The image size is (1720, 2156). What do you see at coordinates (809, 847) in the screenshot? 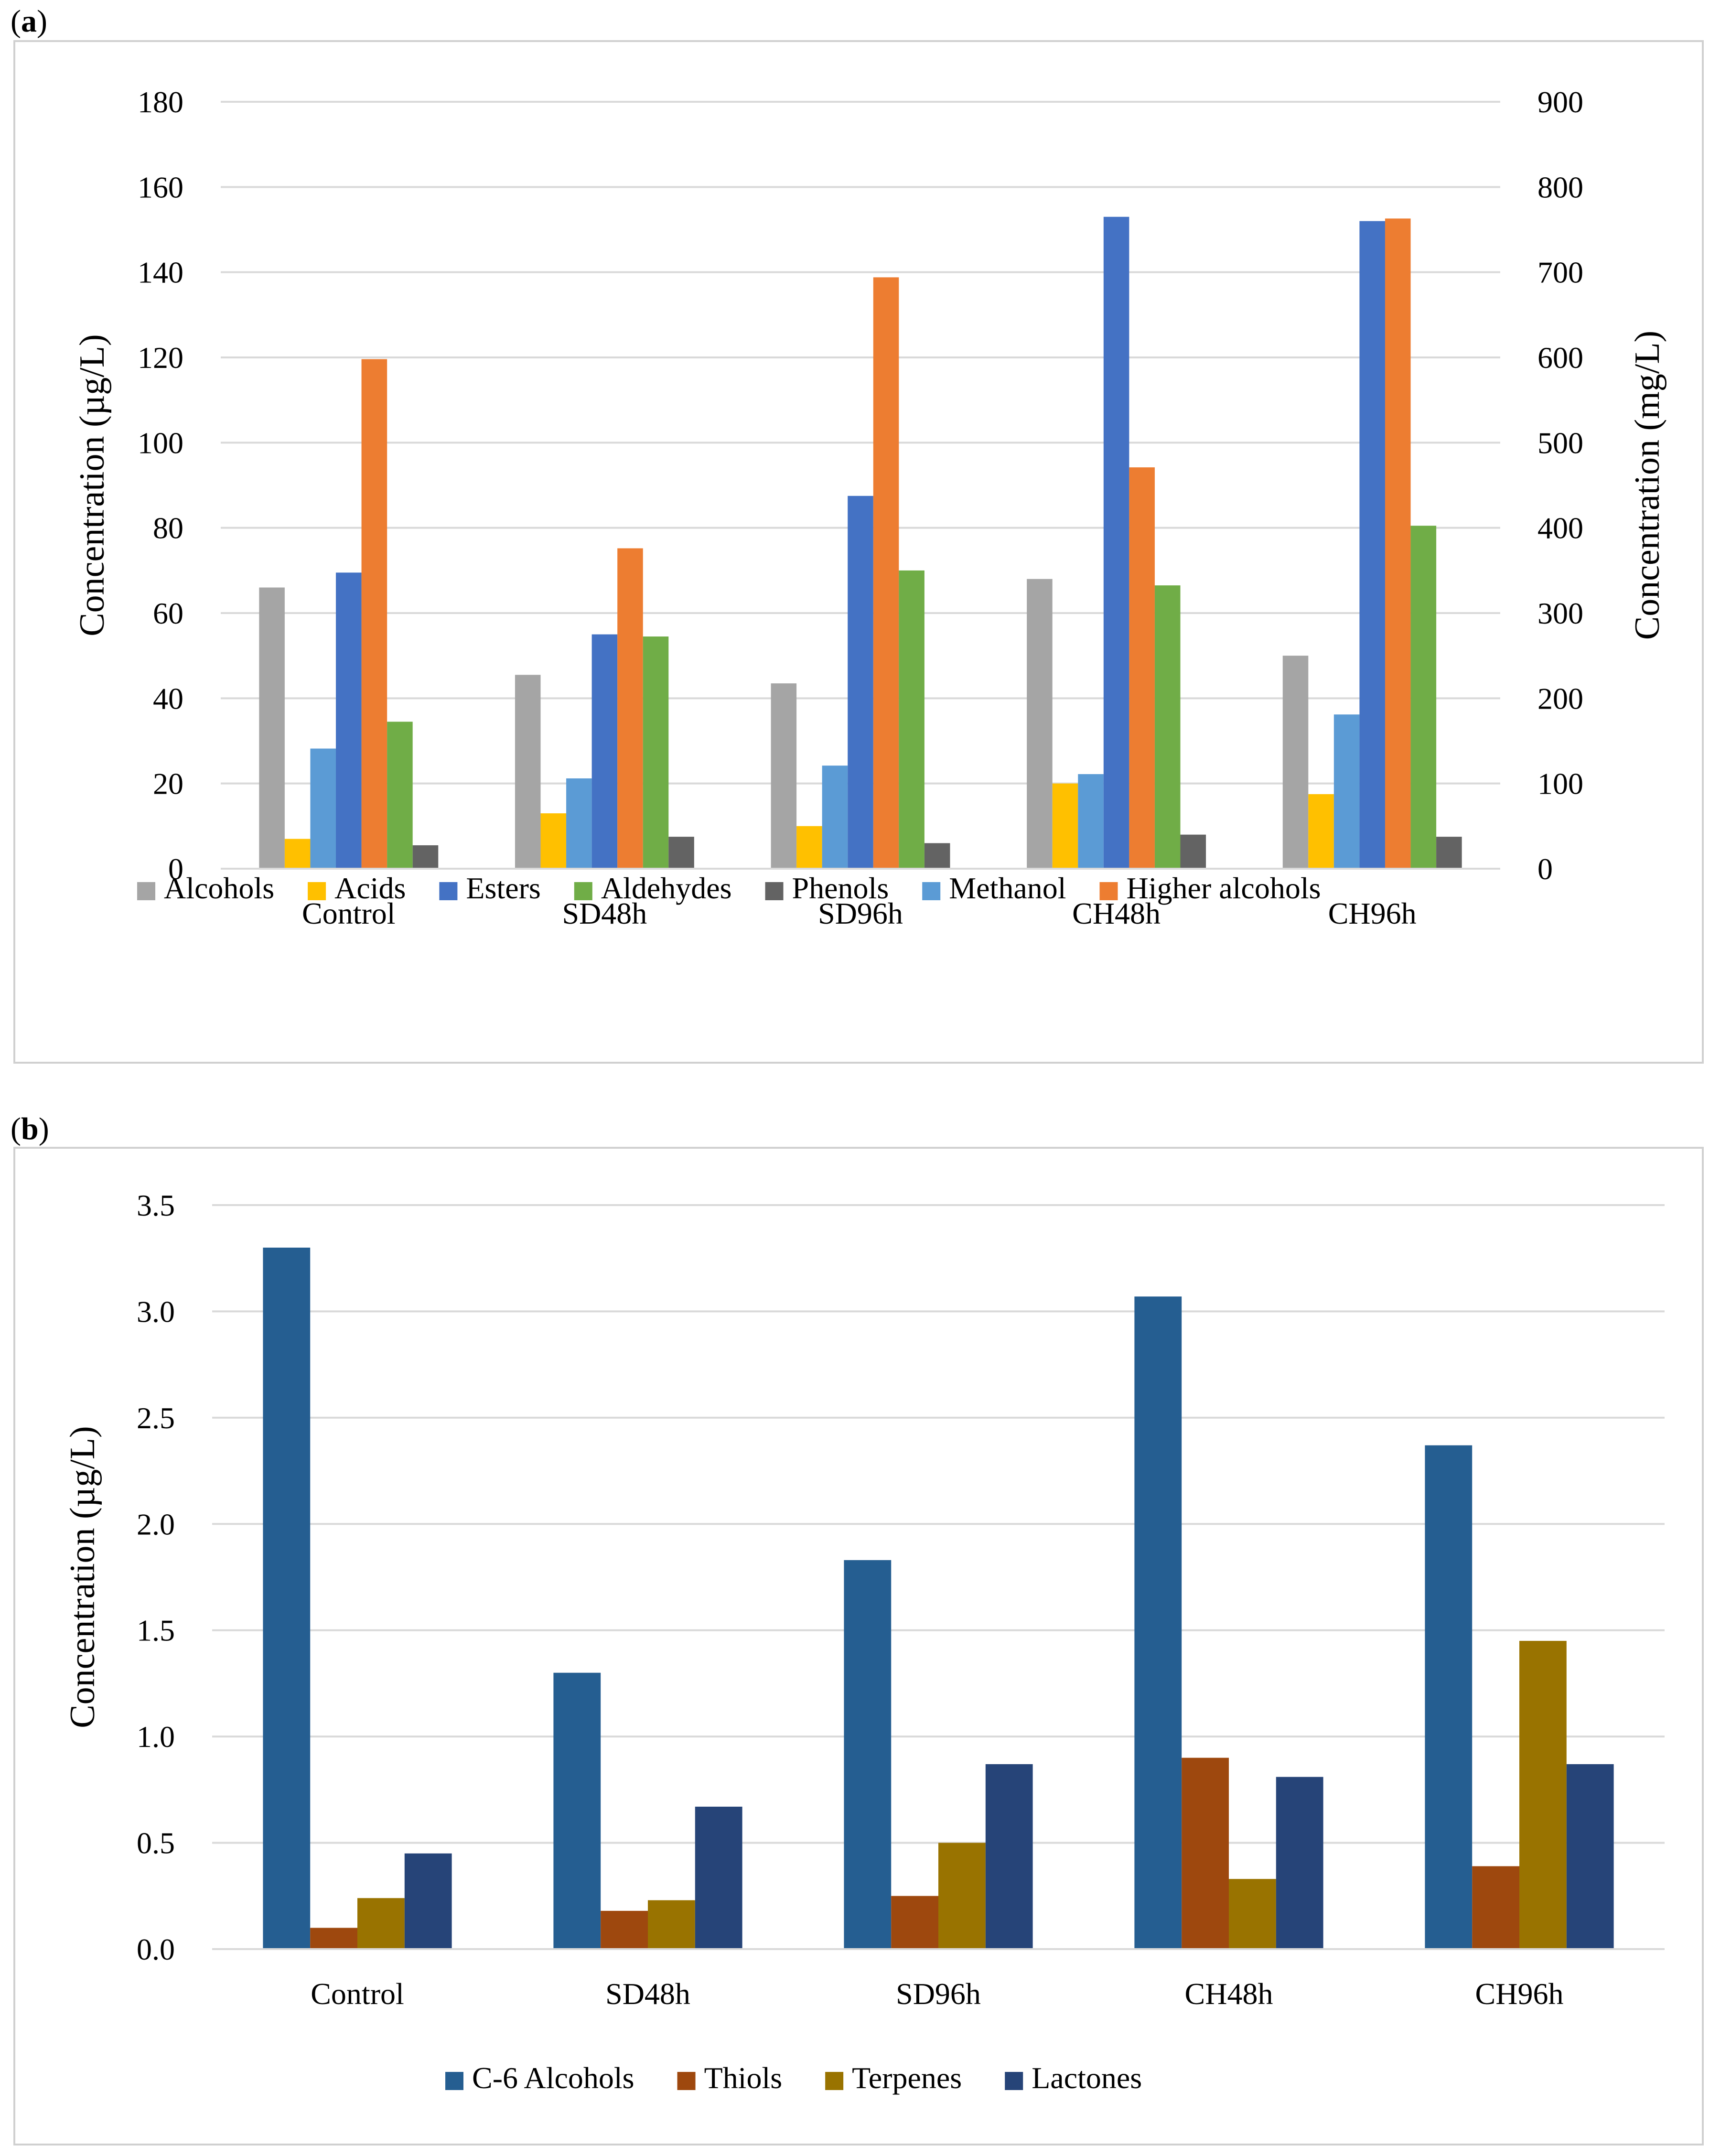
I see `bar-acids-sd96h` at bounding box center [809, 847].